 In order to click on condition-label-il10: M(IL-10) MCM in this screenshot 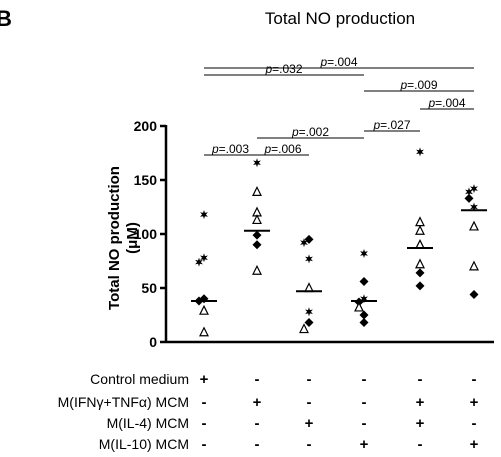, I will do `click(144, 444)`.